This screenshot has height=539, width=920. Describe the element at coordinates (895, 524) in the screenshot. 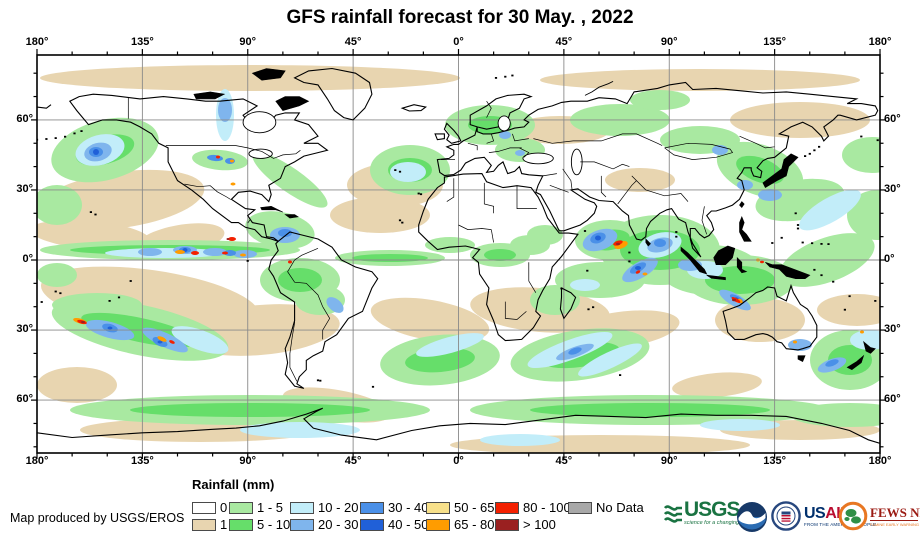

I see `fewsnet-logo-tagline: FAMINE EARLY WARNING SYSTEMS NETWORK` at that location.